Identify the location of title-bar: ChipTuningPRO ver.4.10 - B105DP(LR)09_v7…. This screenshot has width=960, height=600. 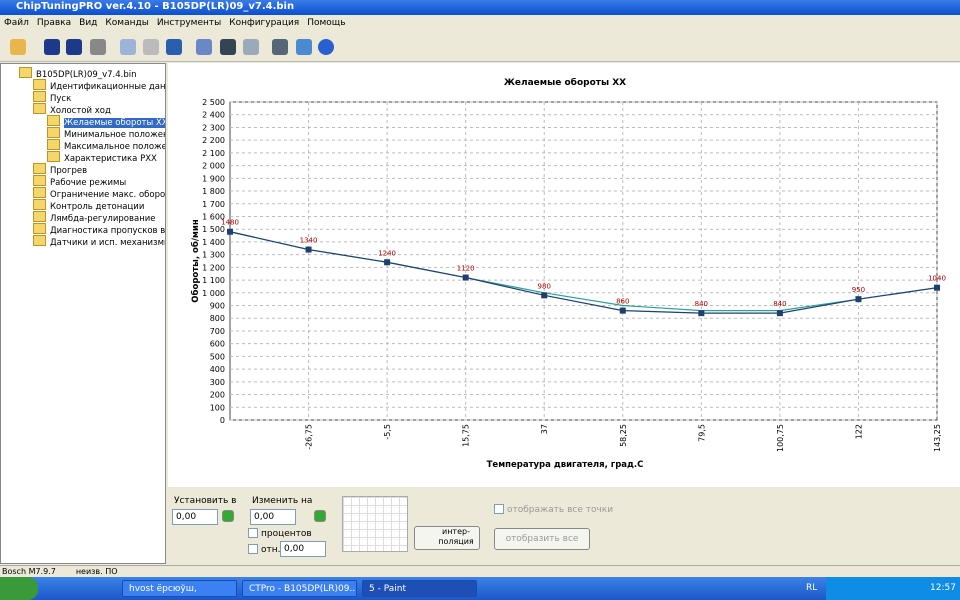
(480, 7).